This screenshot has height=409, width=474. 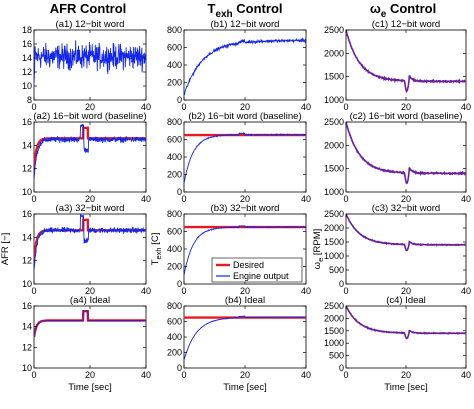 I want to click on panel-a2: (a2) 16−bit word (baseline) 0 20 40 10 12 14 16, so click(x=86, y=157).